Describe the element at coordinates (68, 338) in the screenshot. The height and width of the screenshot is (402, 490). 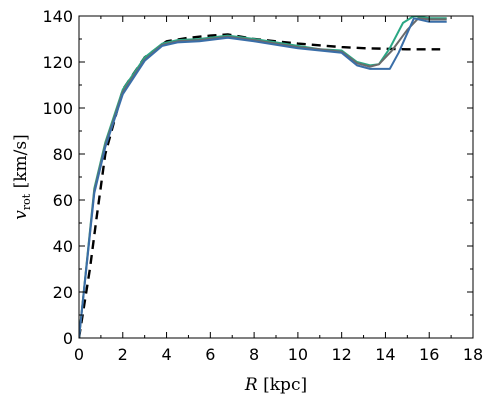
I see `y-tick-label: 0` at that location.